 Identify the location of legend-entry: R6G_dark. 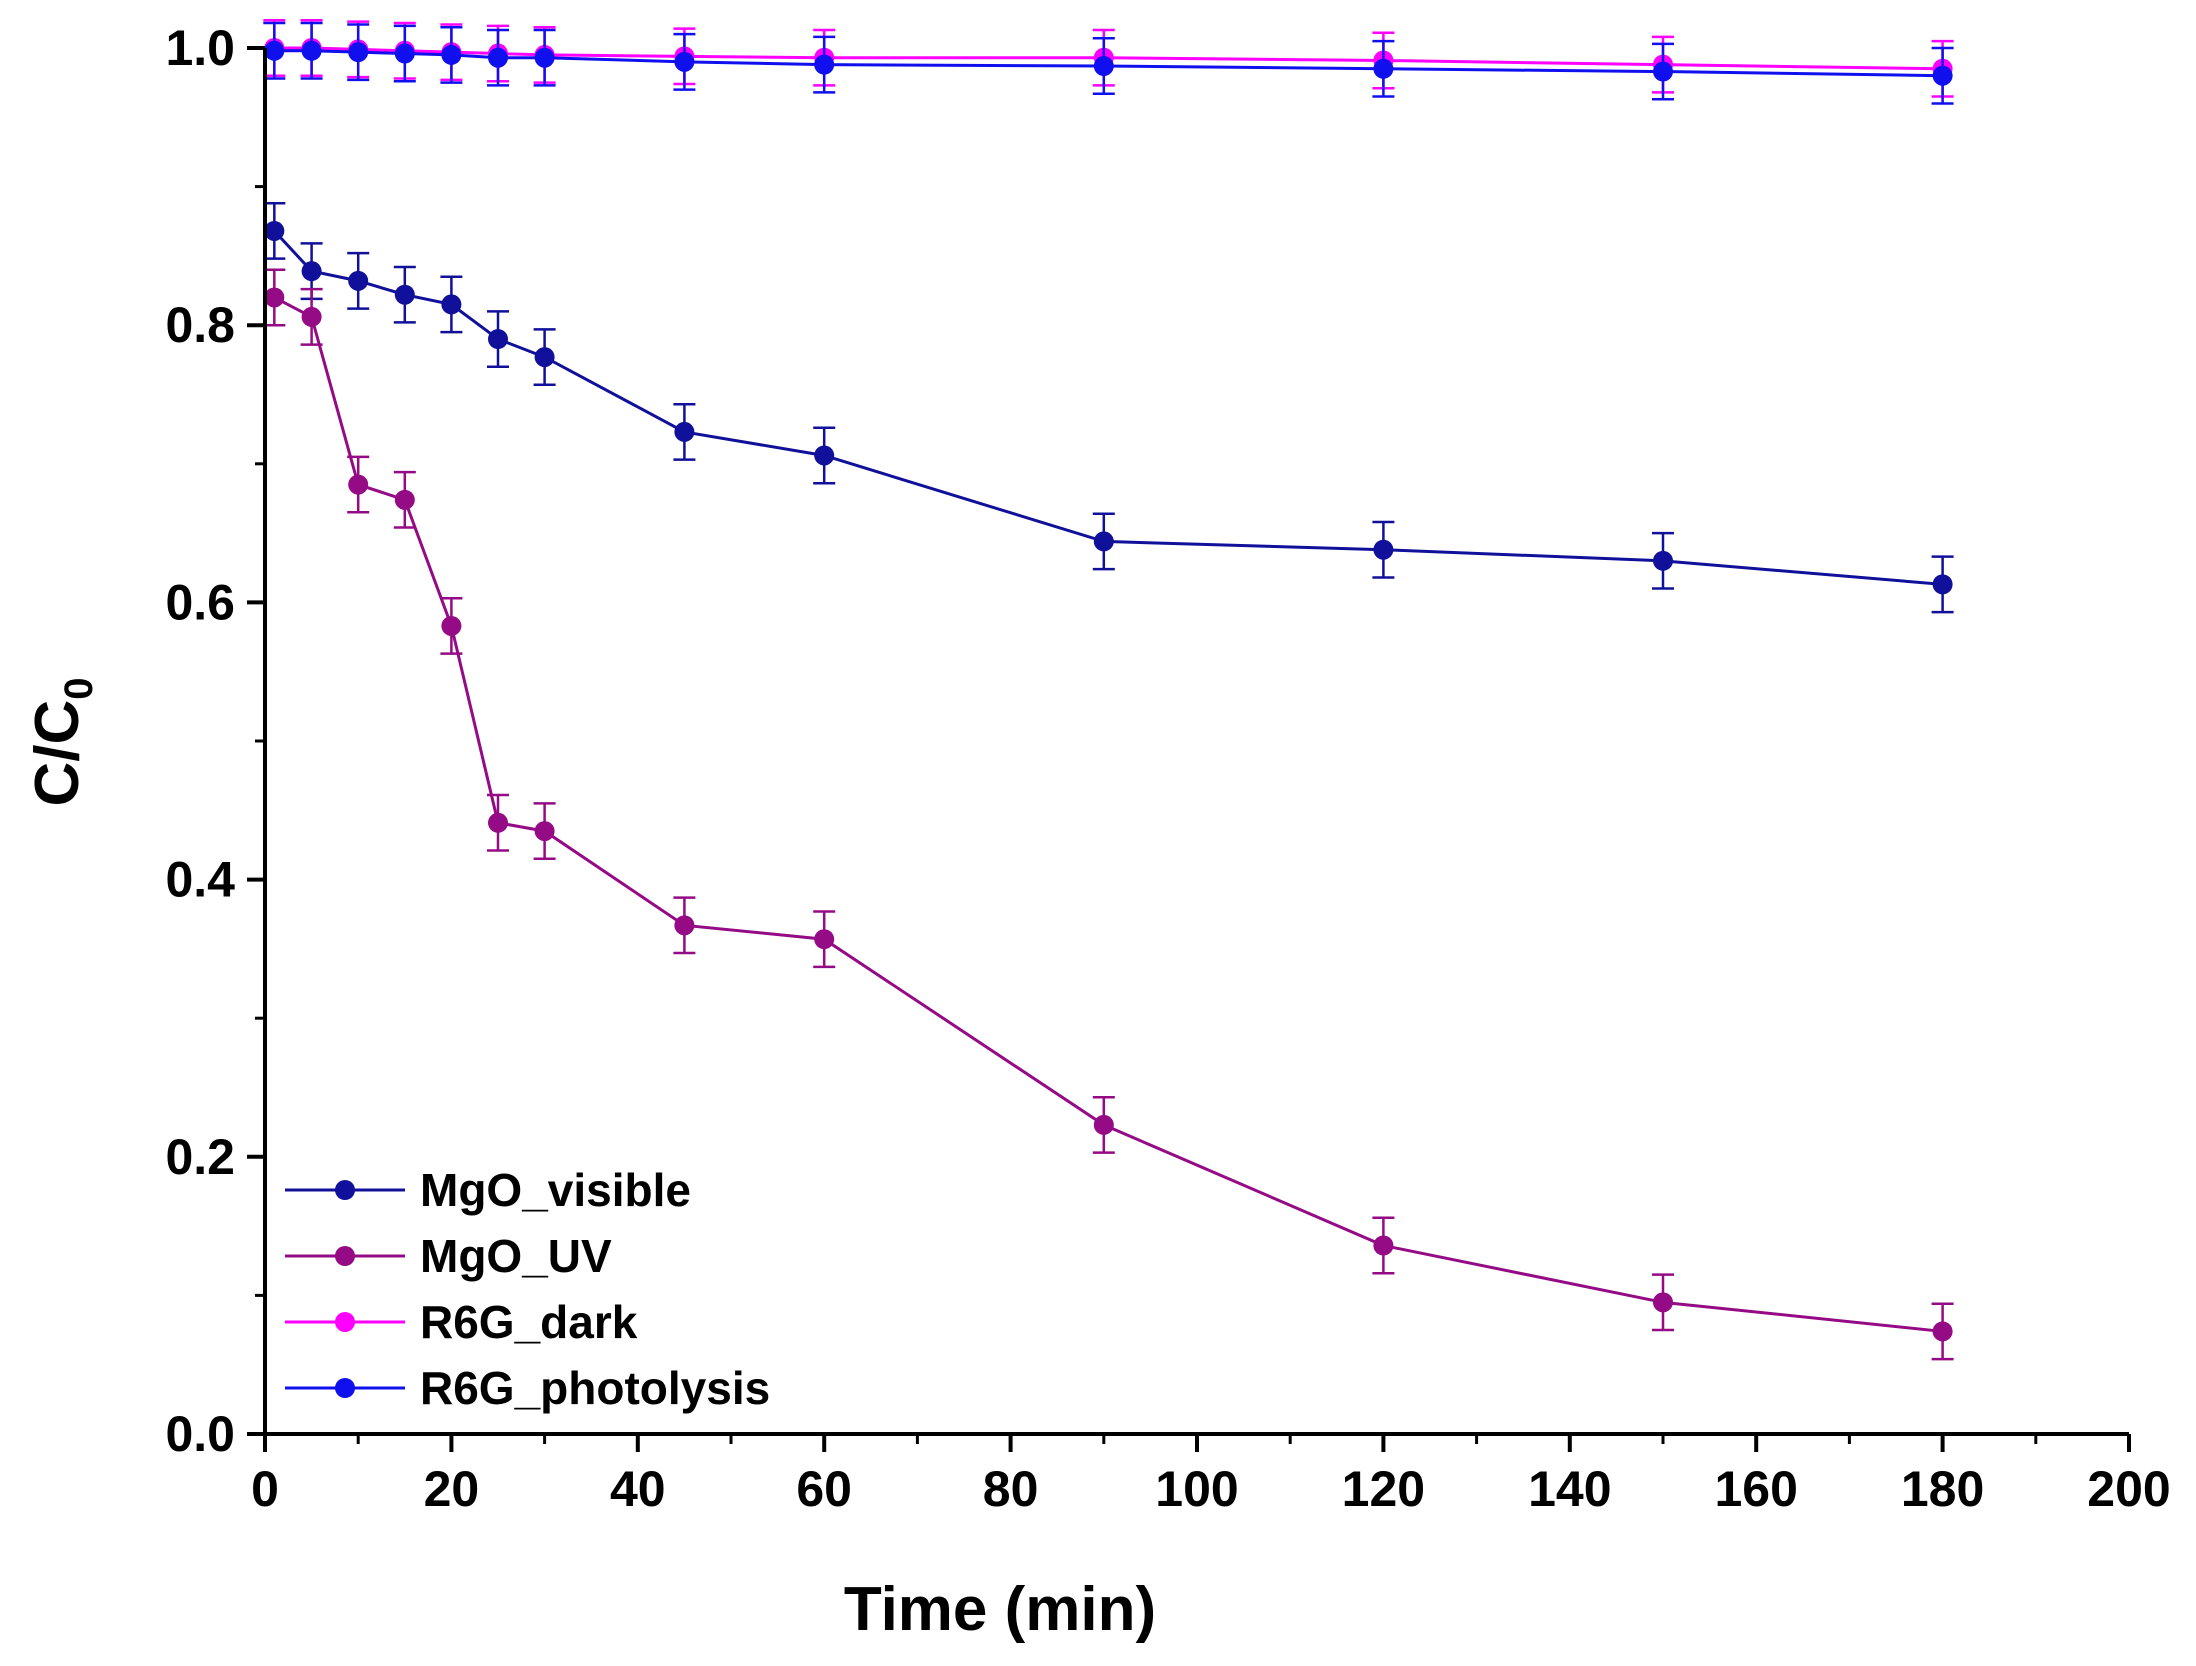
(461, 1322).